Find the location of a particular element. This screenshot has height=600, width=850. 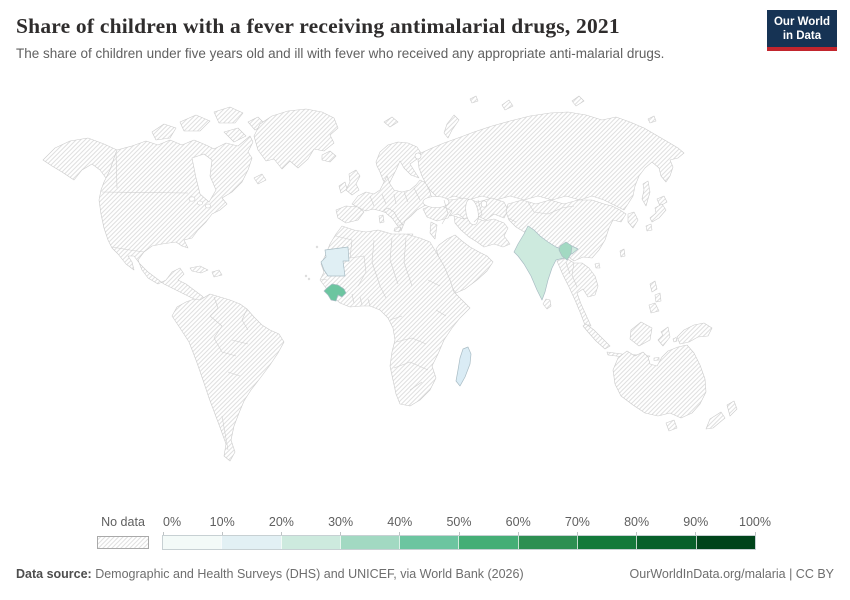

country-bangladesh is located at coordinates (565, 251).